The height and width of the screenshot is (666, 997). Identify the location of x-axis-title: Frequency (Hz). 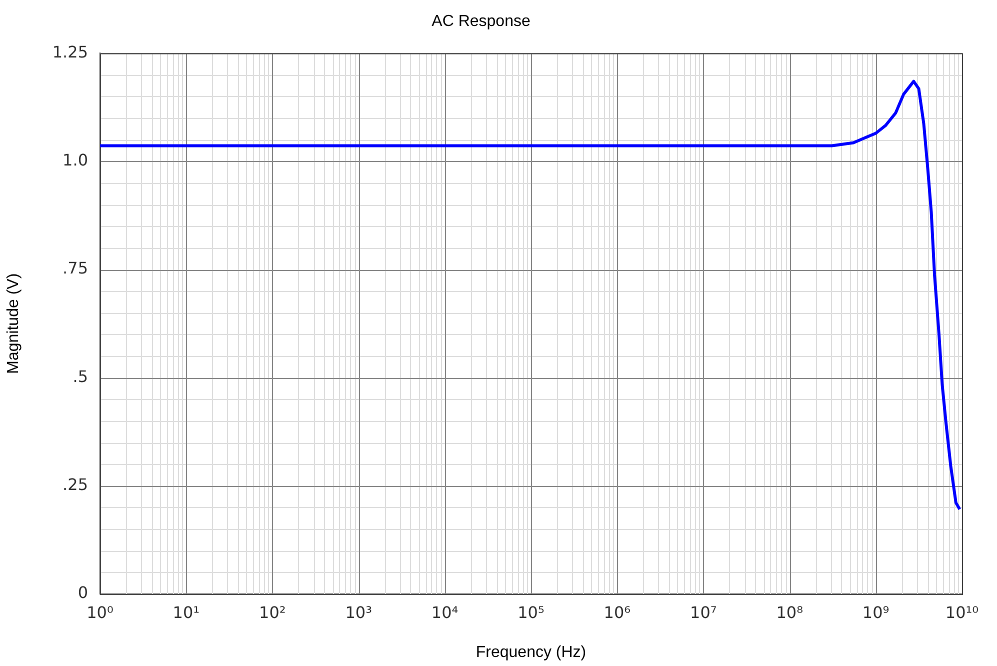
(531, 652).